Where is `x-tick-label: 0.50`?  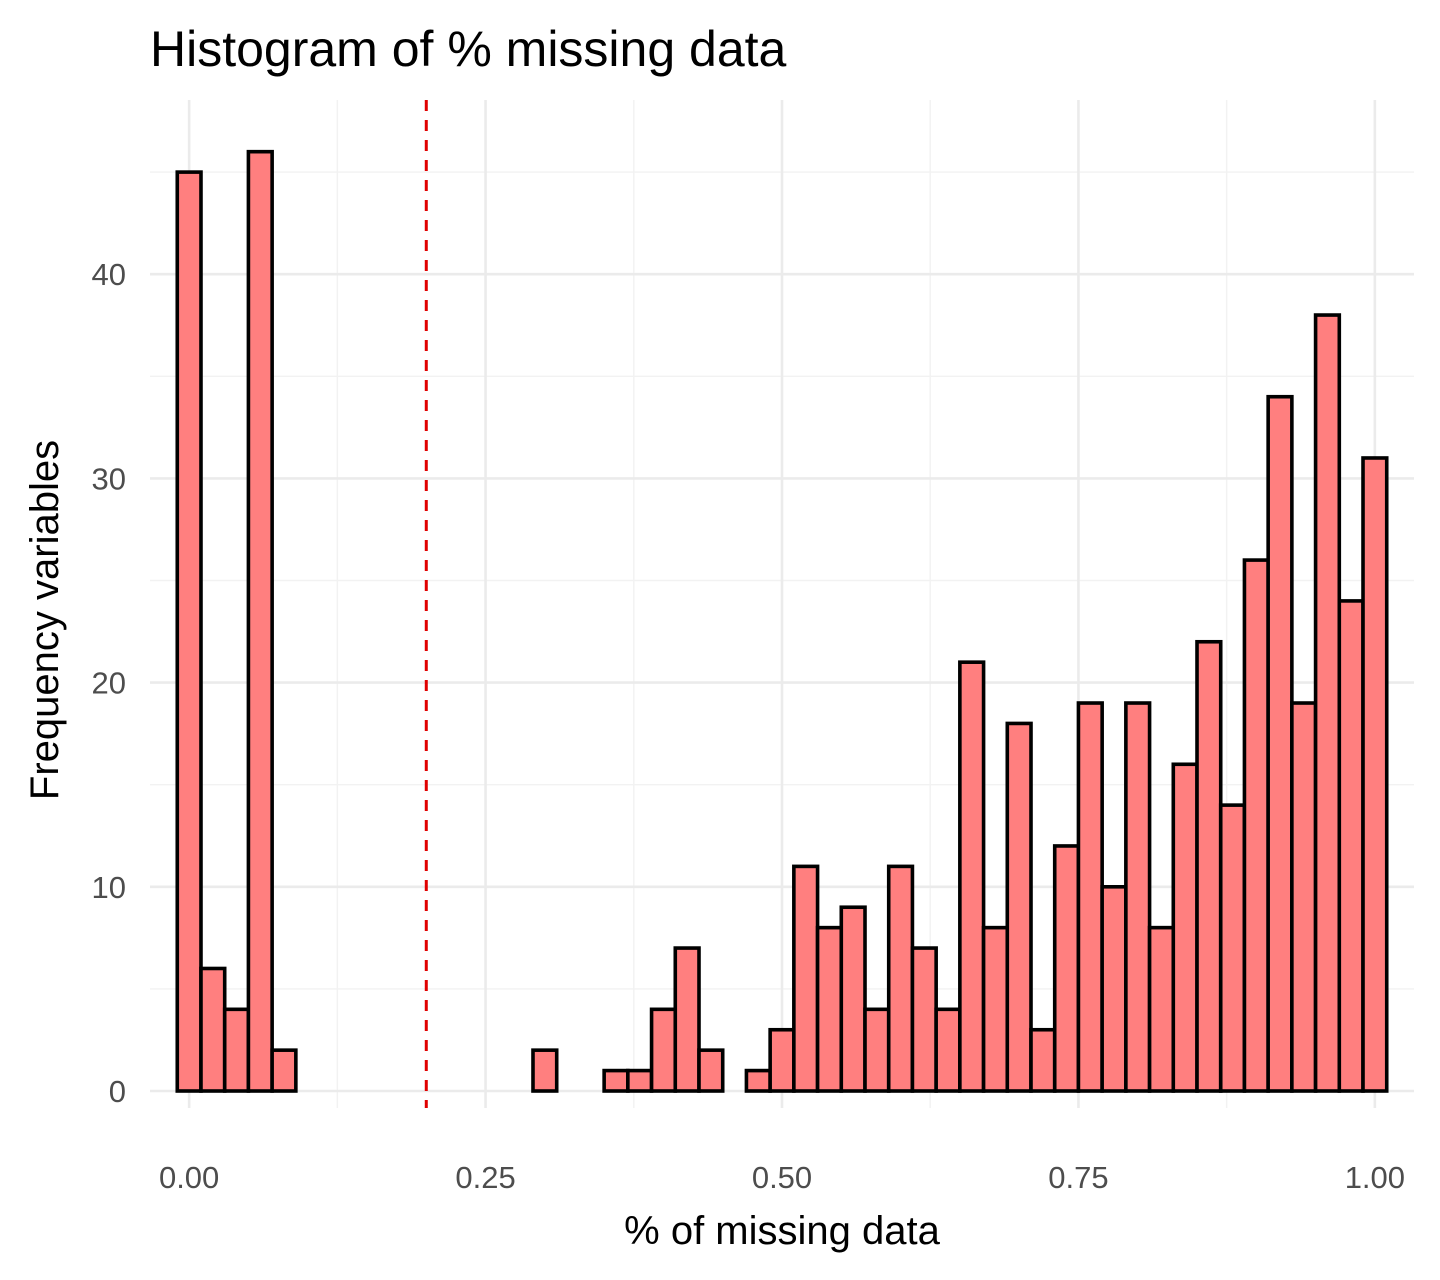 x-tick-label: 0.50 is located at coordinates (782, 1177).